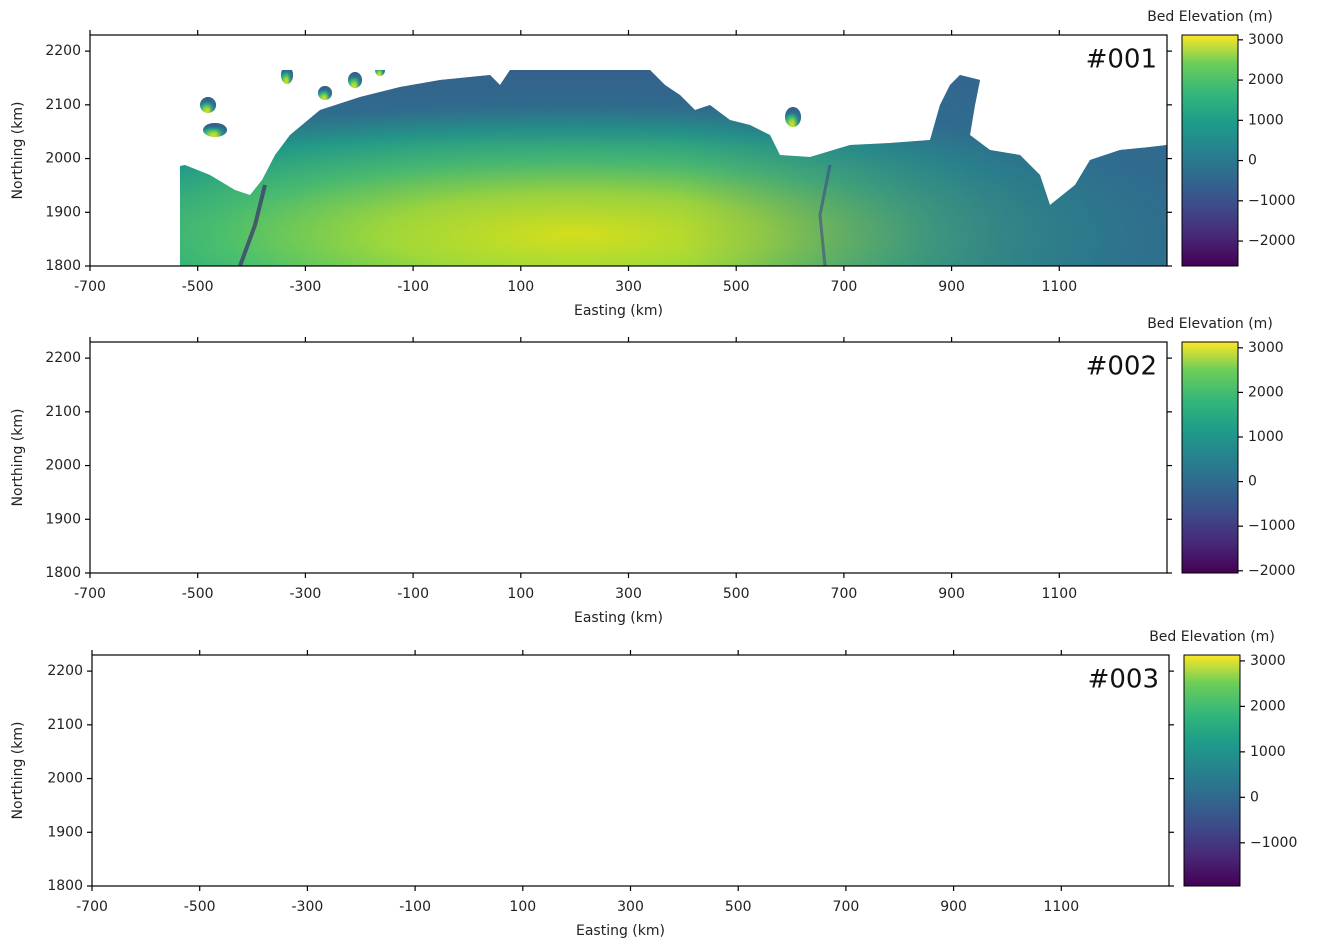 This screenshot has width=1320, height=945. Describe the element at coordinates (1121, 60) in the screenshot. I see `panel-label: #001` at that location.